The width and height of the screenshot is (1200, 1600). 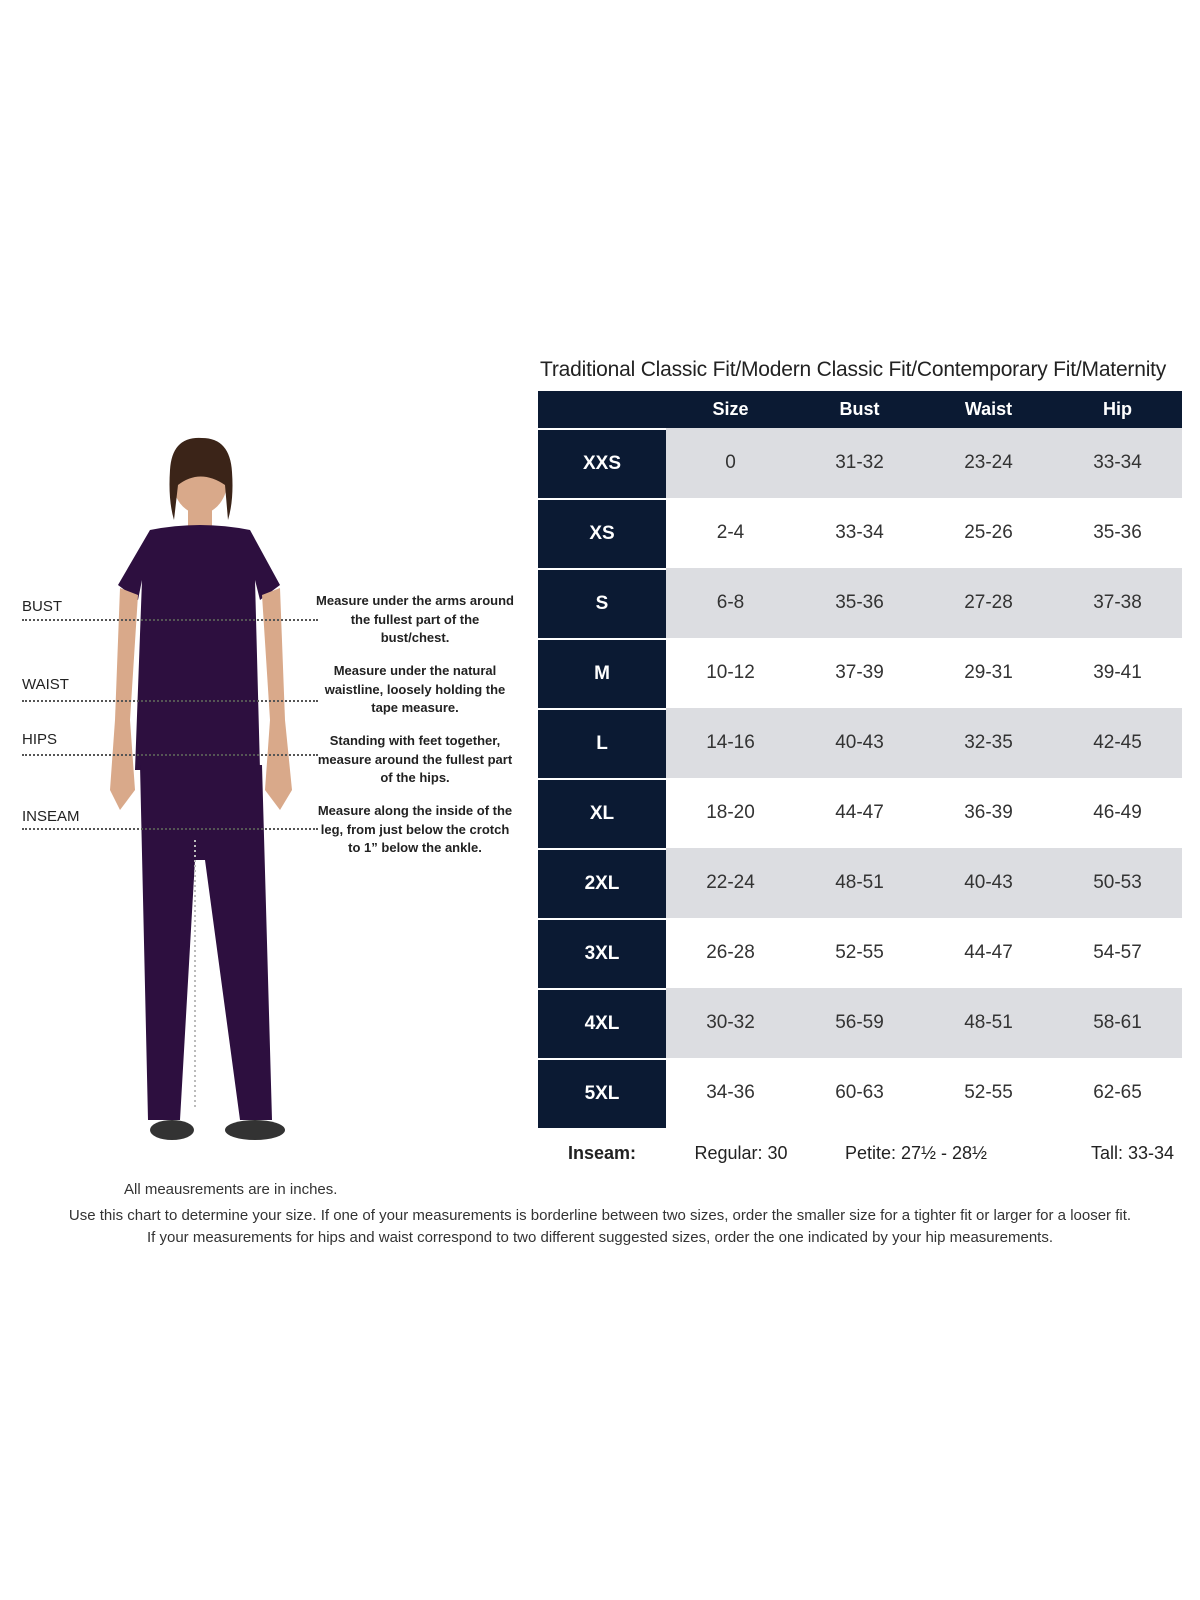 I want to click on header-size: Size, so click(x=730, y=409).